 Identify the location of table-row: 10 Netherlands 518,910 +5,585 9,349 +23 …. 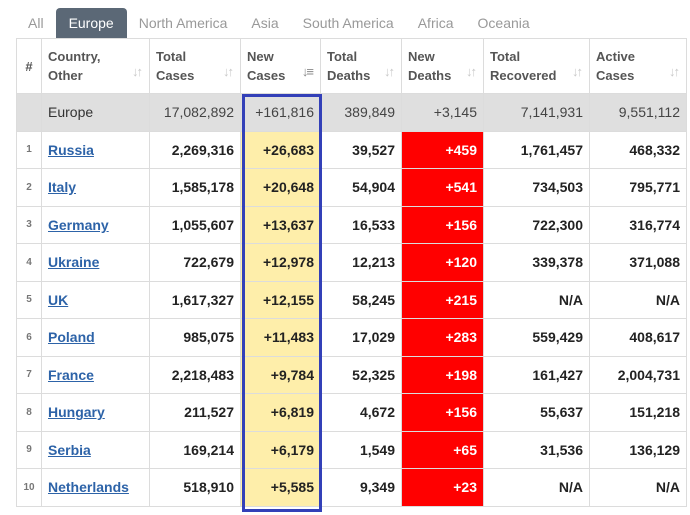
(351, 487).